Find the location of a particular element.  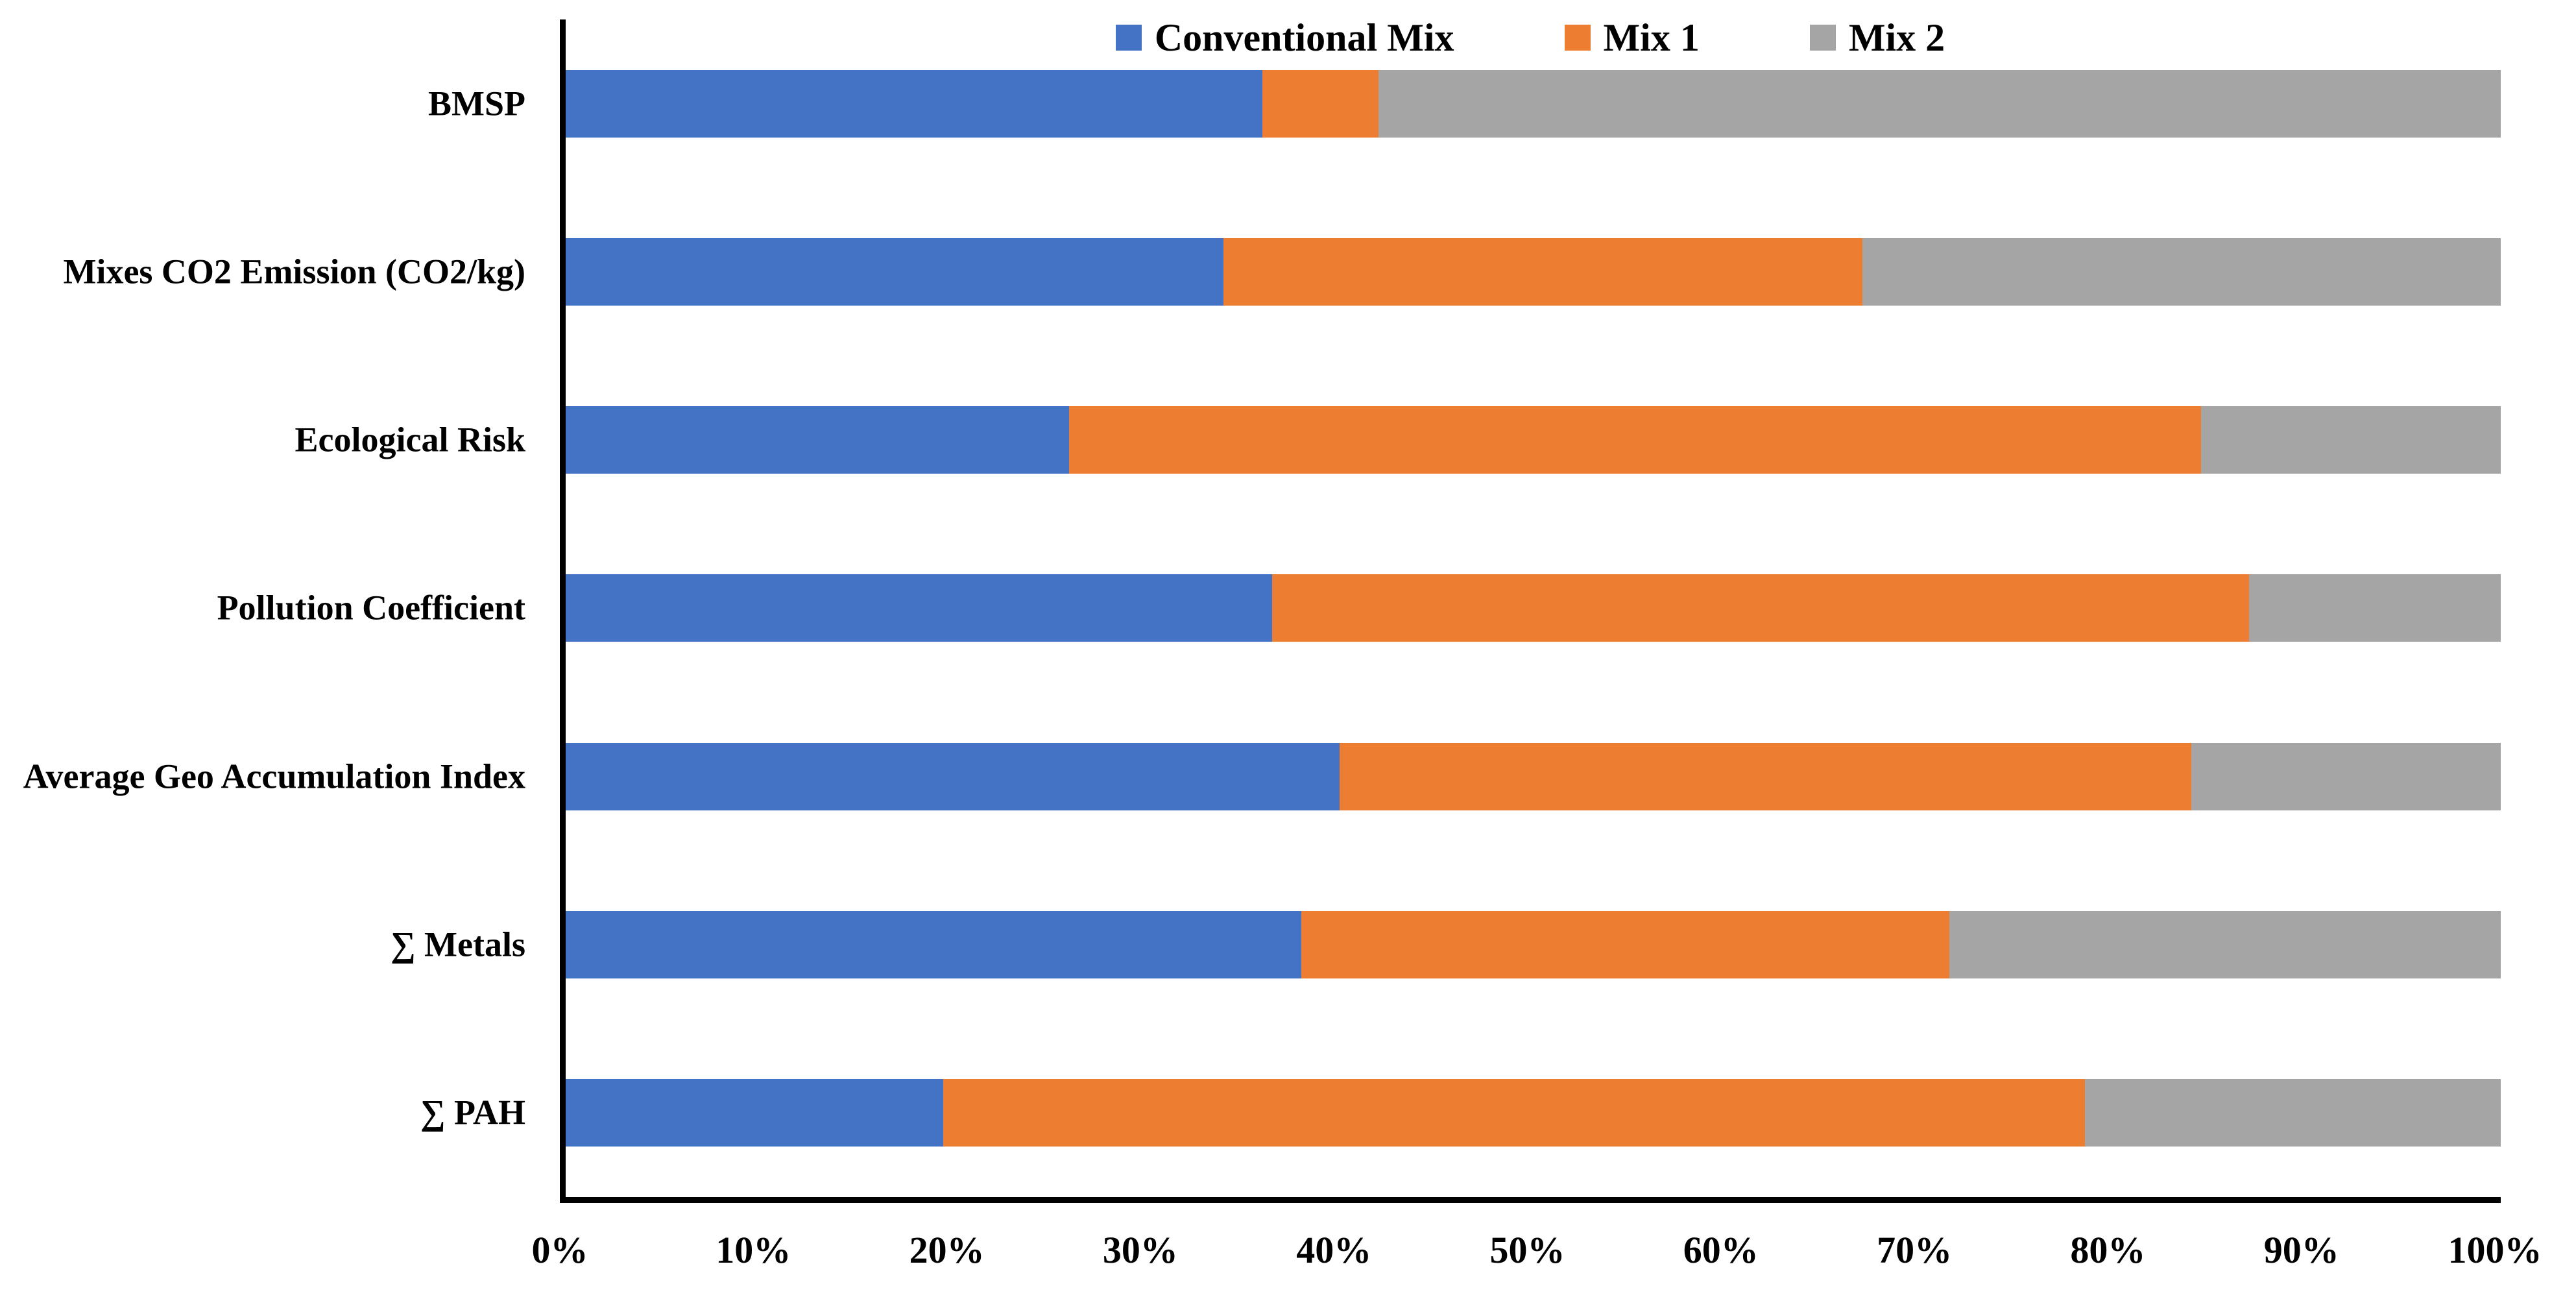

x-axis-tick-label: 80% is located at coordinates (2108, 1250).